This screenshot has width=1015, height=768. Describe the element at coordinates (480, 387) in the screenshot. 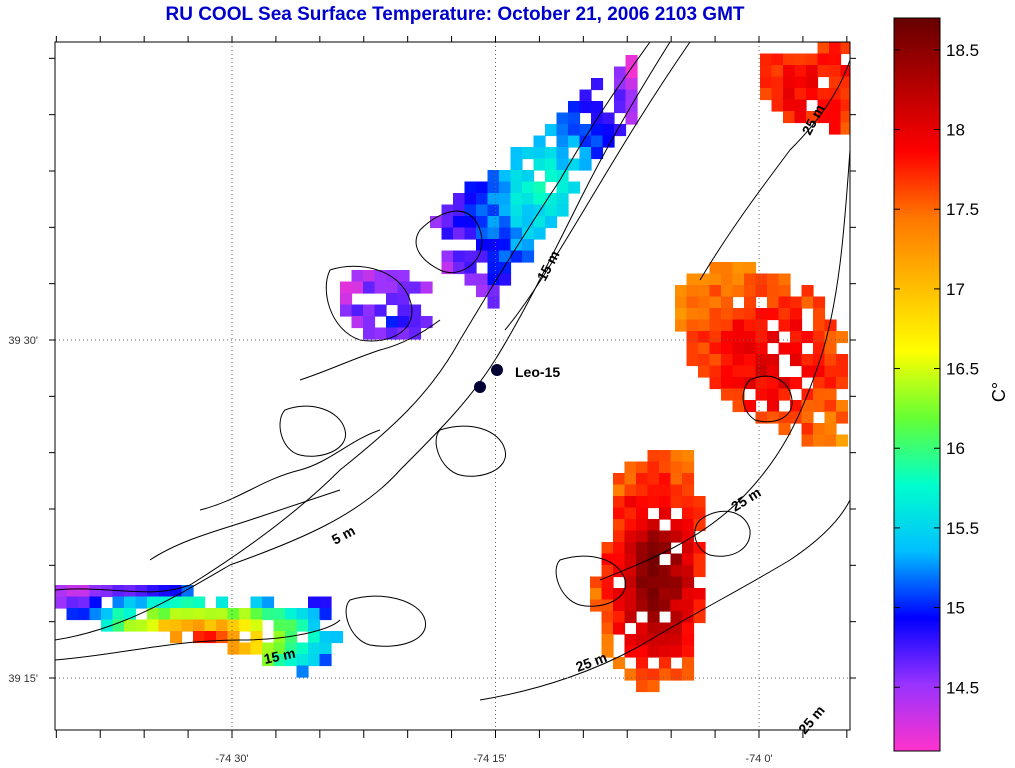

I see `leo-15-node-south` at that location.